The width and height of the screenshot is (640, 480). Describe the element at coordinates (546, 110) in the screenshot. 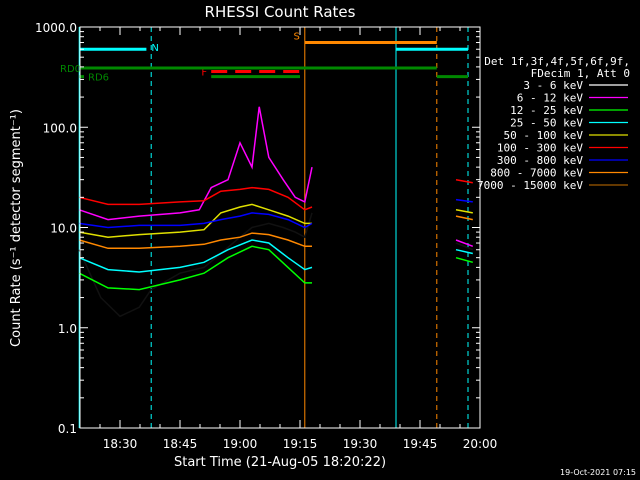

I see `legend-entry-label: 12 - 25 keV` at that location.